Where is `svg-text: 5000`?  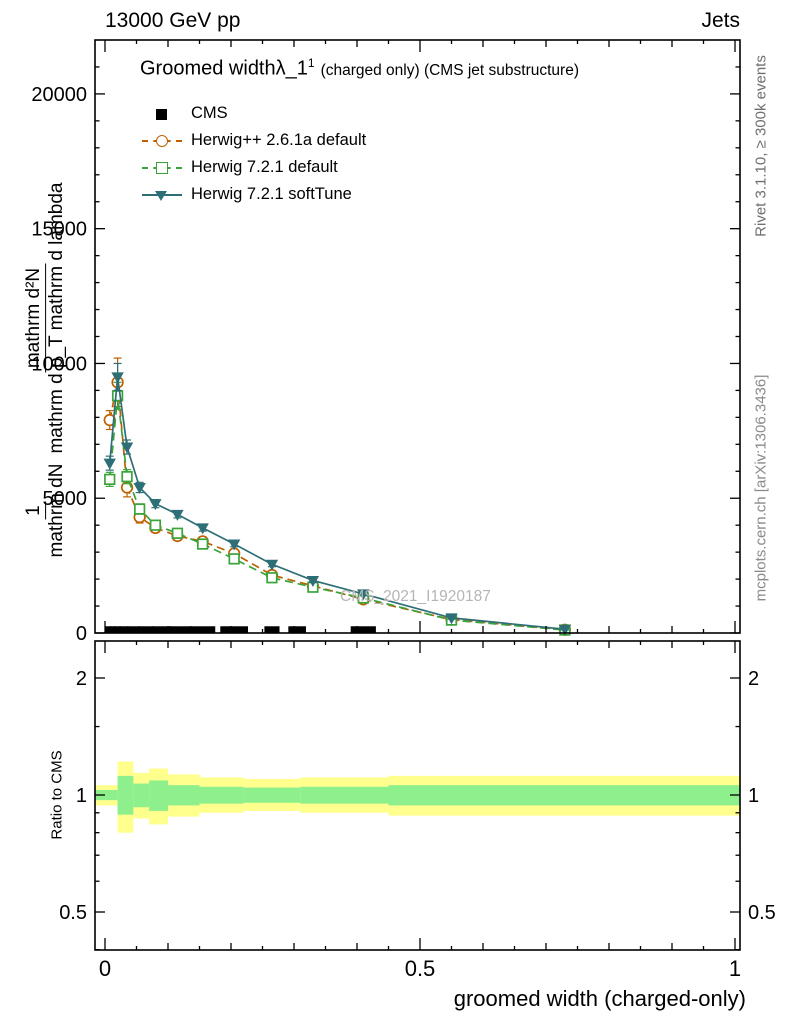
svg-text: 5000 is located at coordinates (65, 499).